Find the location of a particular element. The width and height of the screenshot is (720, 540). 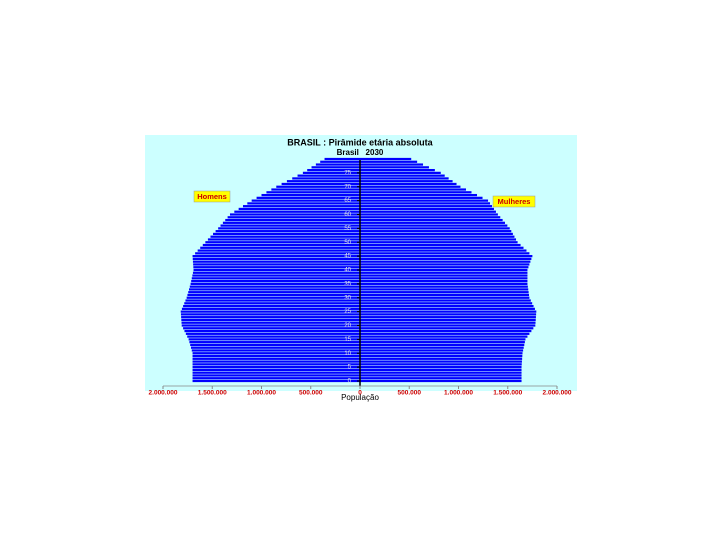

x-tick-label: 500.000 is located at coordinates (311, 393).